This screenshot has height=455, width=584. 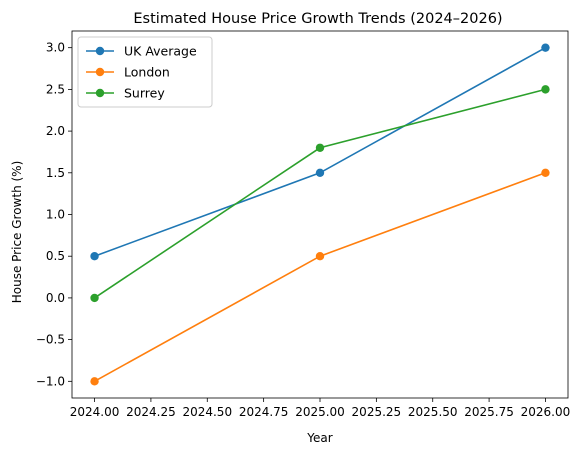 I want to click on y-tick-label: 0.0, so click(x=55, y=298).